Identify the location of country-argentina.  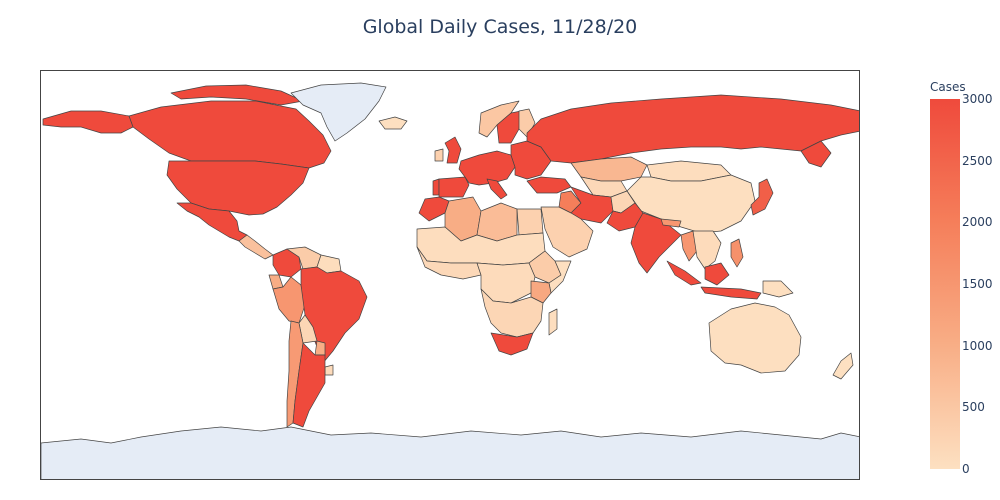
(309, 385).